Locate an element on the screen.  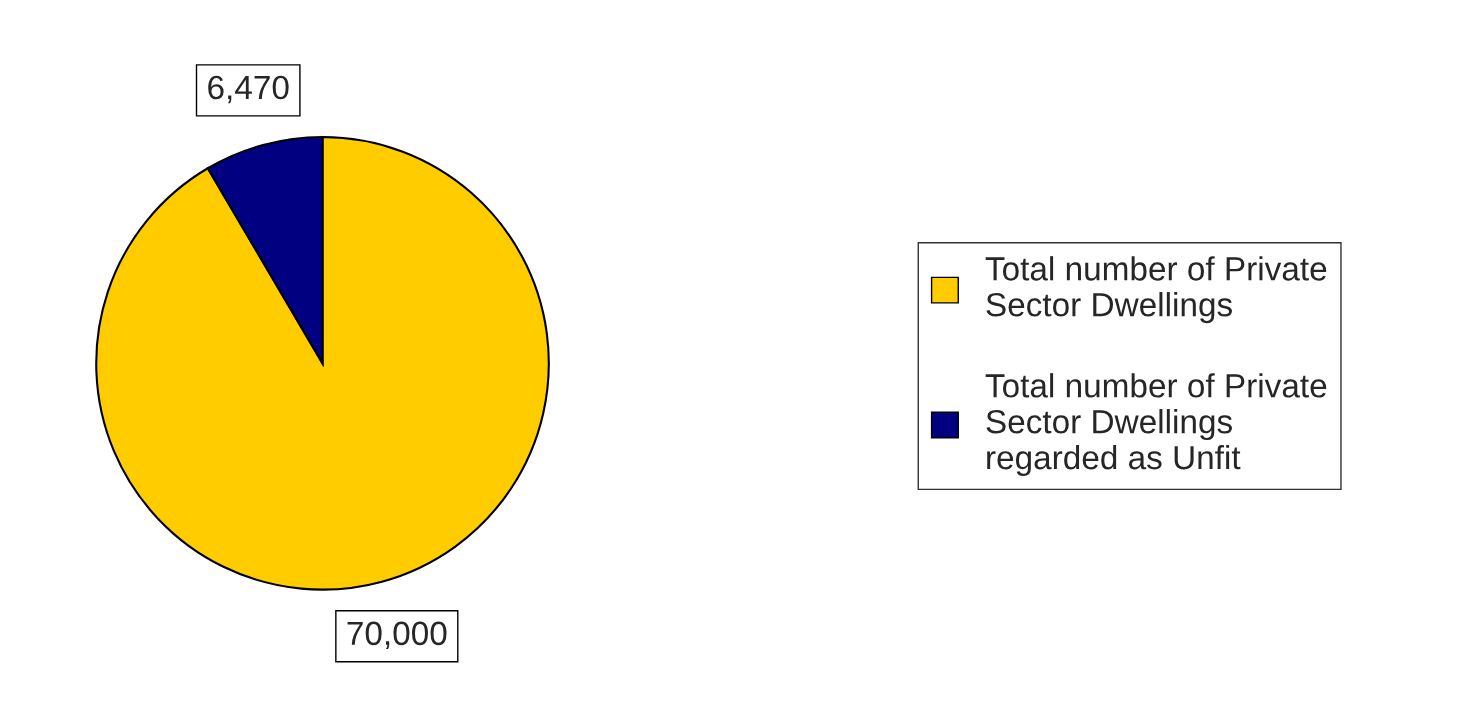
data-label: 6,470 is located at coordinates (248, 89).